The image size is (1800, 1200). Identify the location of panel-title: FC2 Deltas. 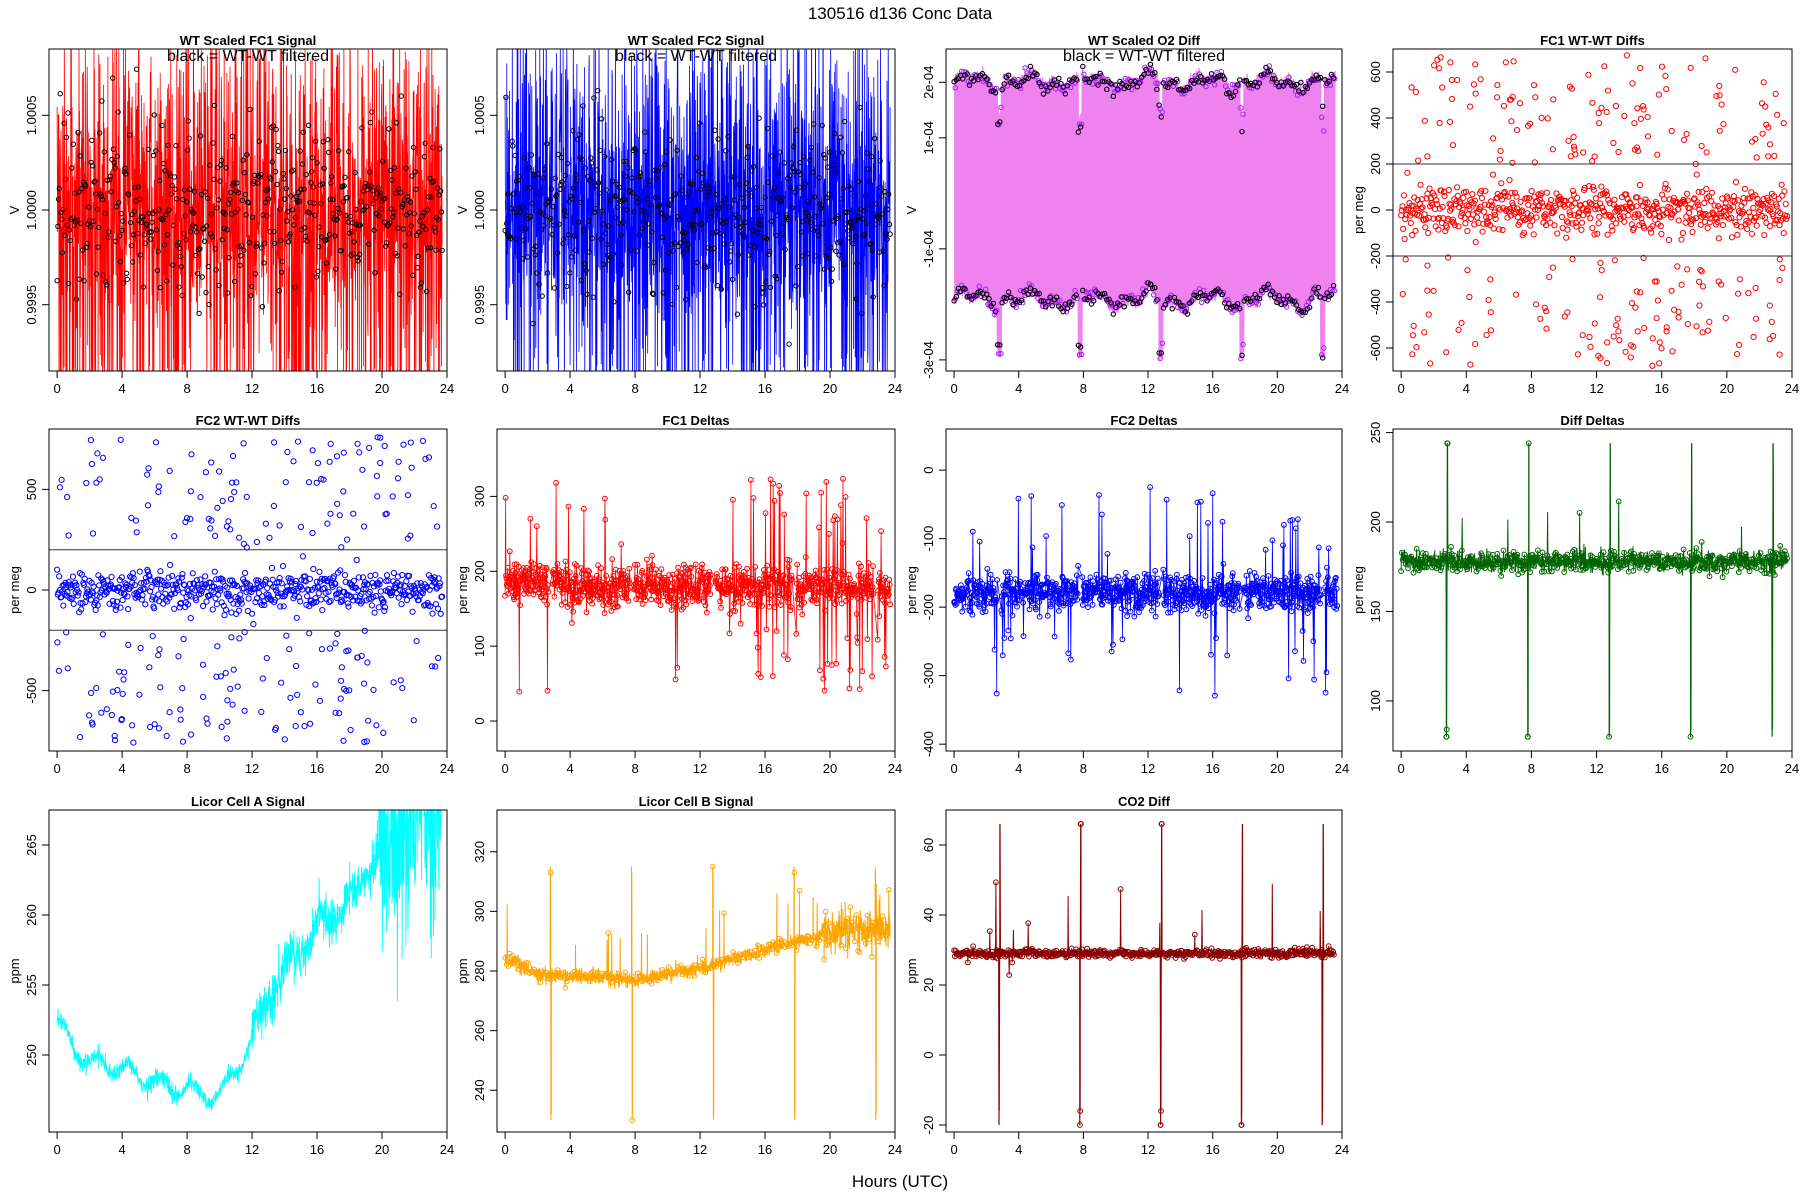
(1143, 420).